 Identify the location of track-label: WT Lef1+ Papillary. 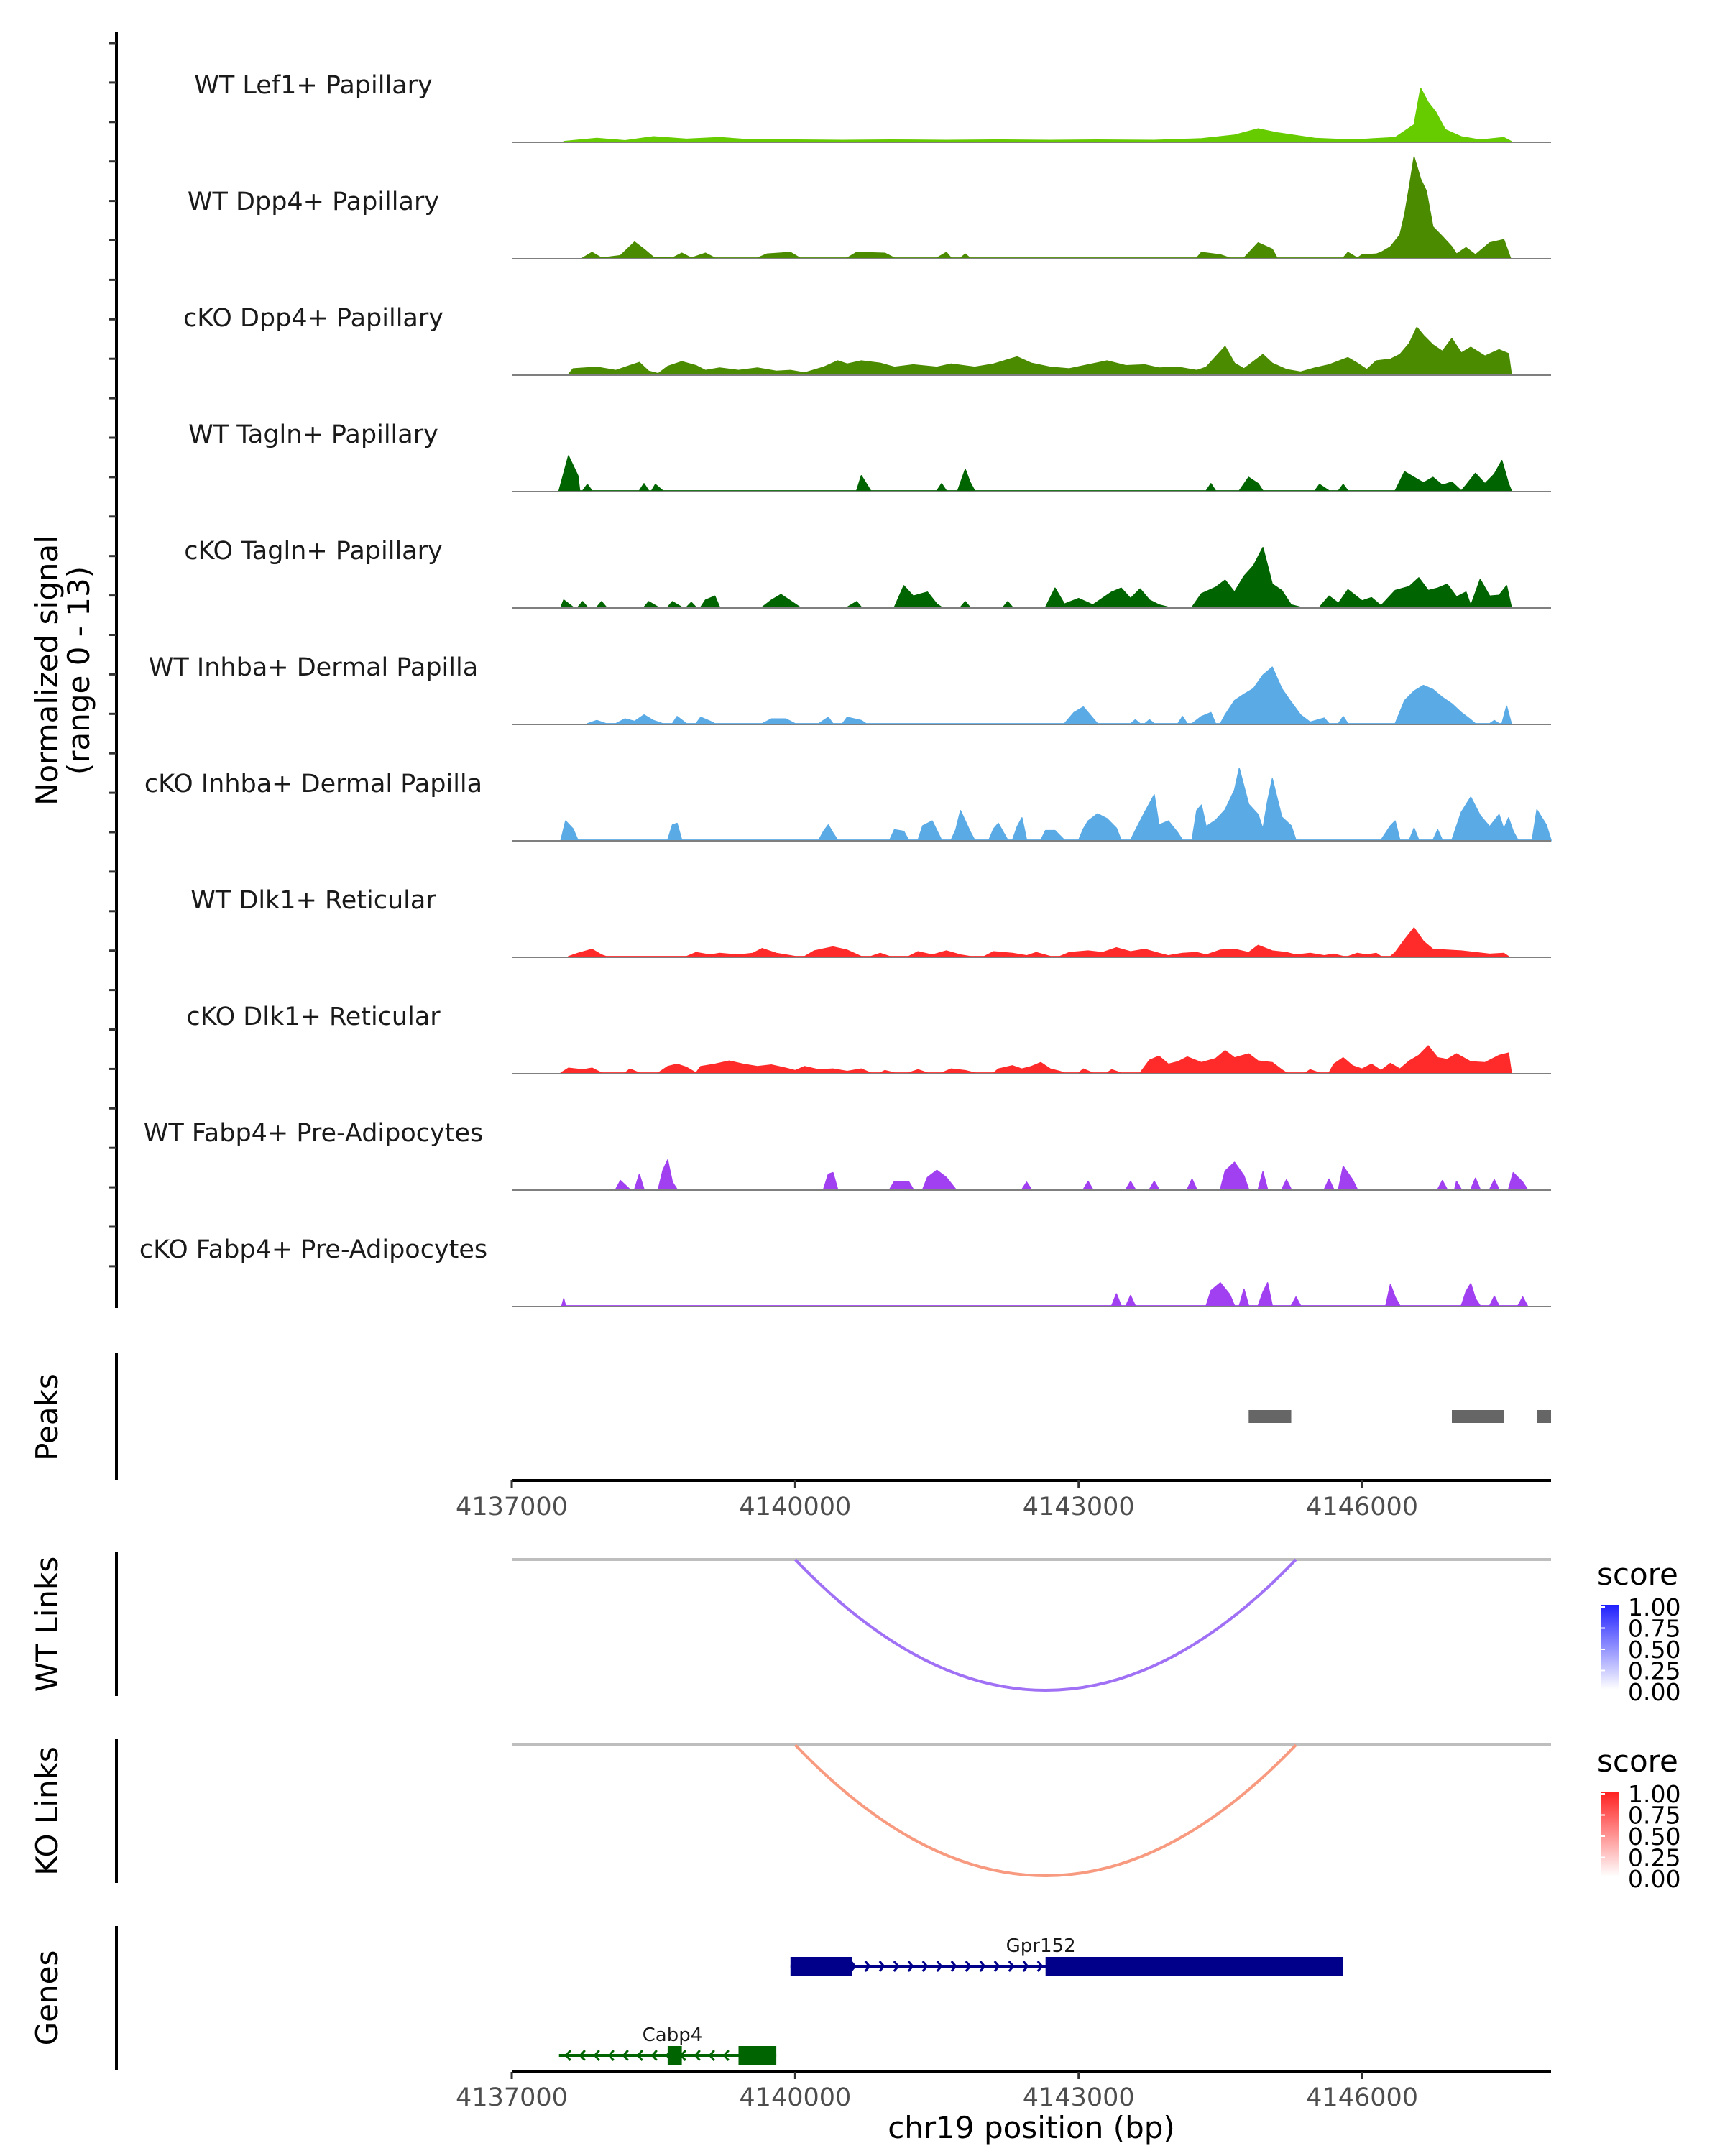
(313, 85).